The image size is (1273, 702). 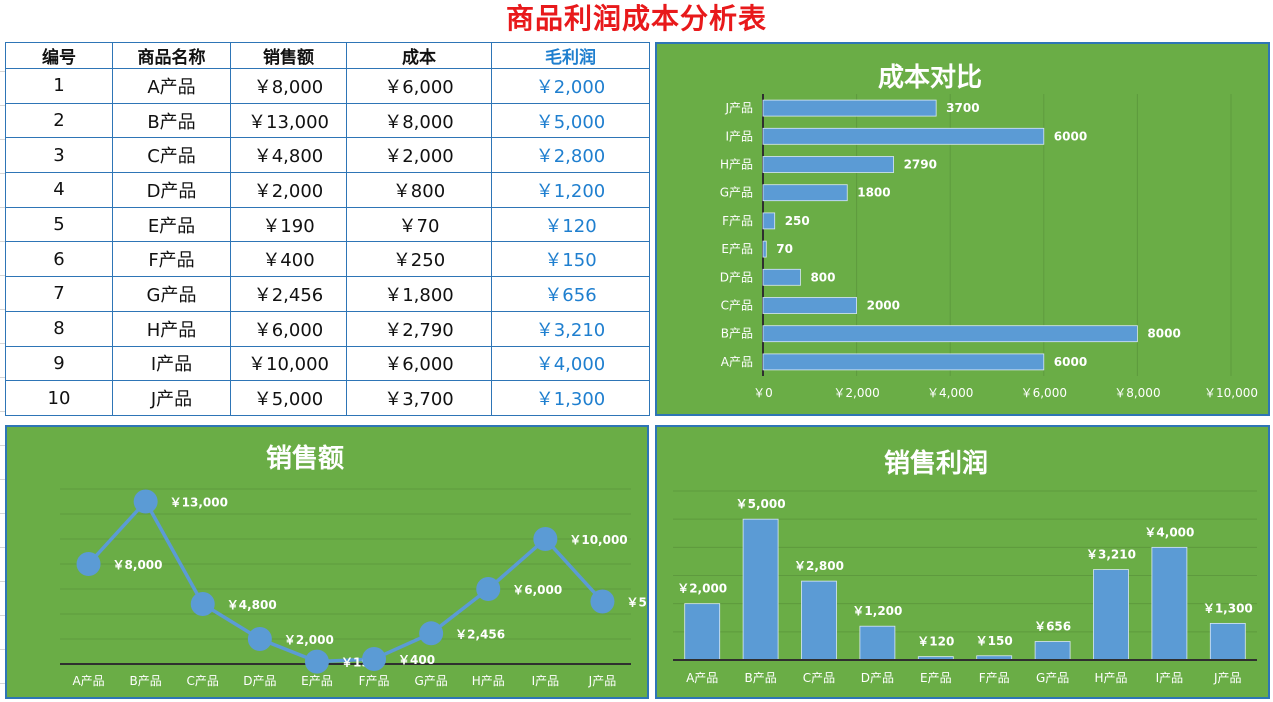 What do you see at coordinates (59, 155) in the screenshot?
I see `cell-id: 3` at bounding box center [59, 155].